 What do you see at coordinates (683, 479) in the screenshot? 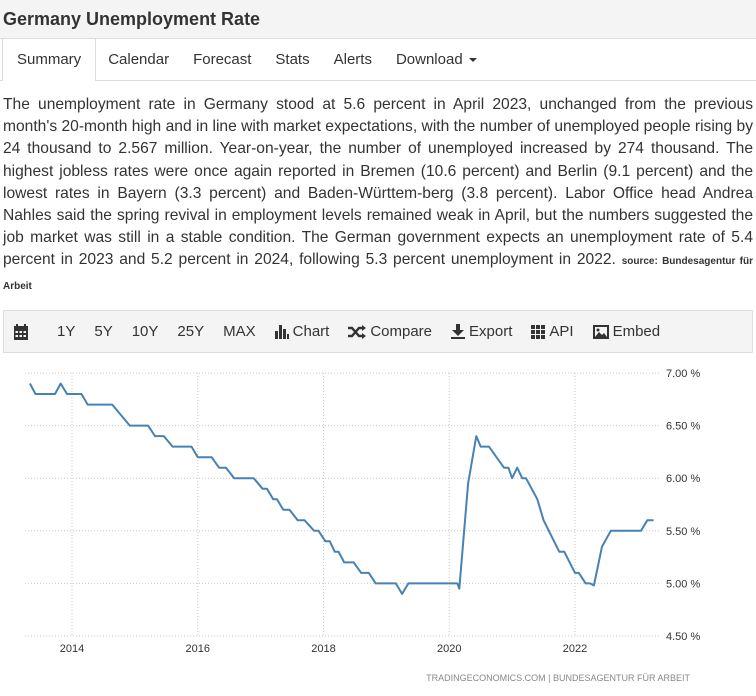
I see `y-tick-label: 6.00 %` at bounding box center [683, 479].